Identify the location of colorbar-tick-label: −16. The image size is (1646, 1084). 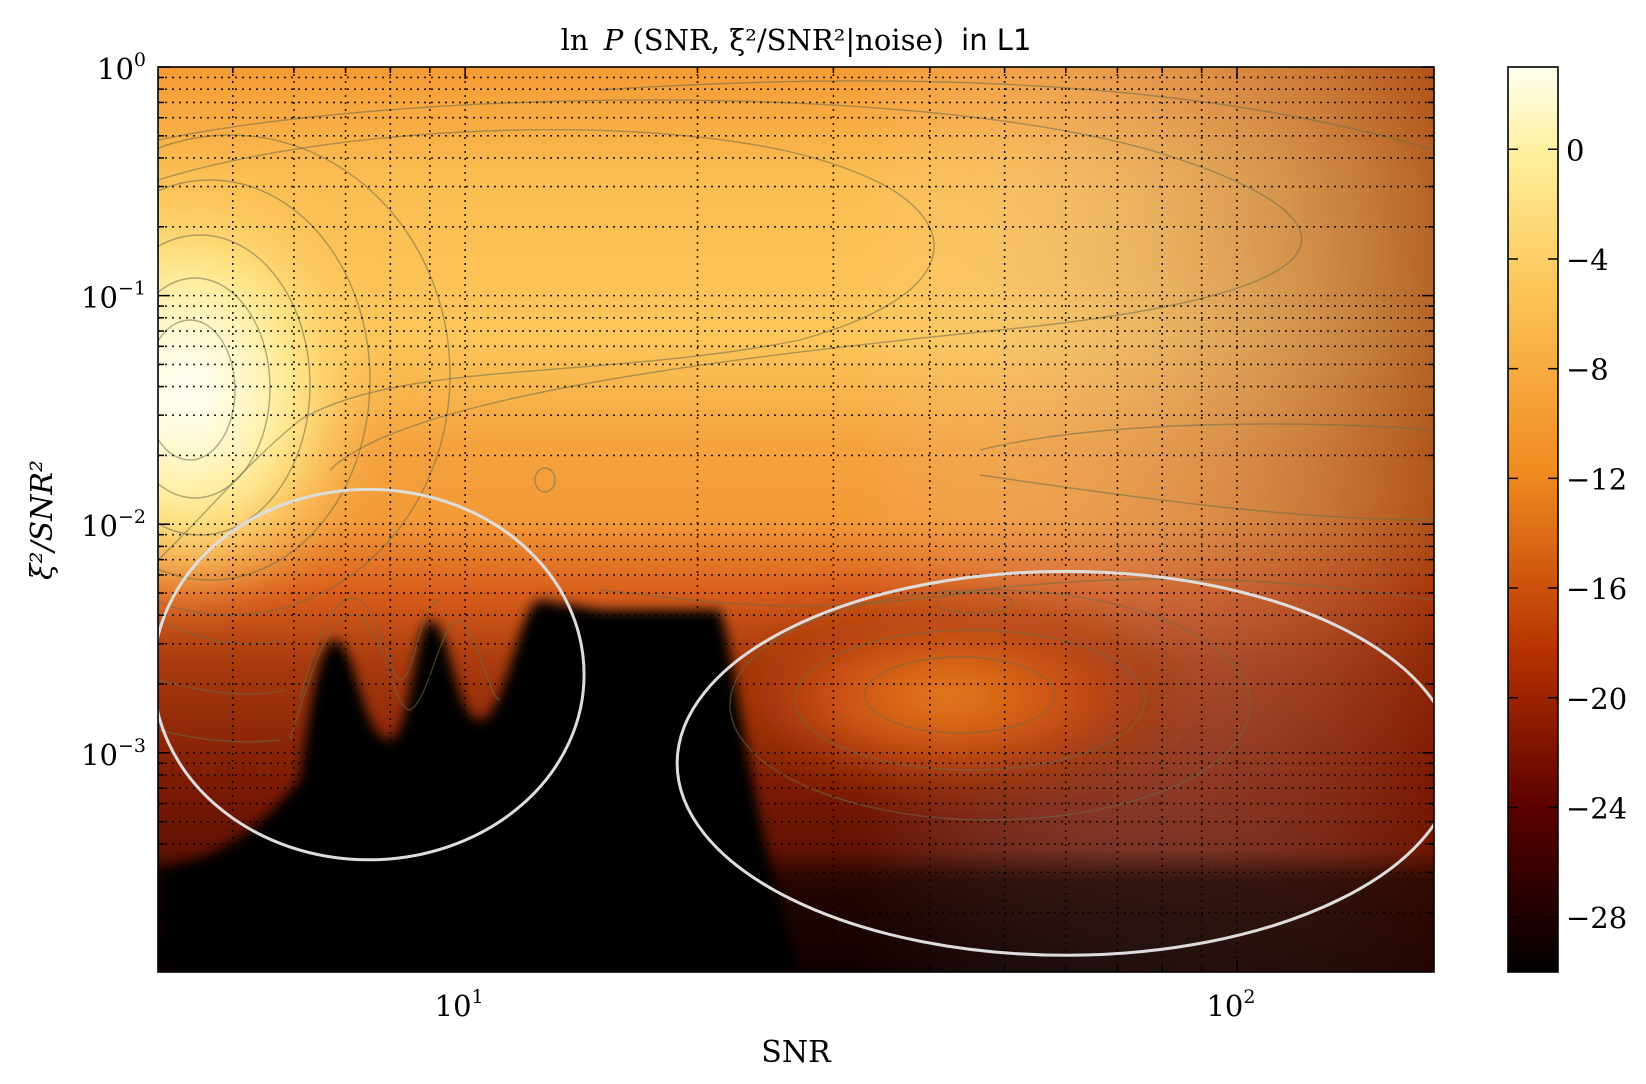
(1596, 589).